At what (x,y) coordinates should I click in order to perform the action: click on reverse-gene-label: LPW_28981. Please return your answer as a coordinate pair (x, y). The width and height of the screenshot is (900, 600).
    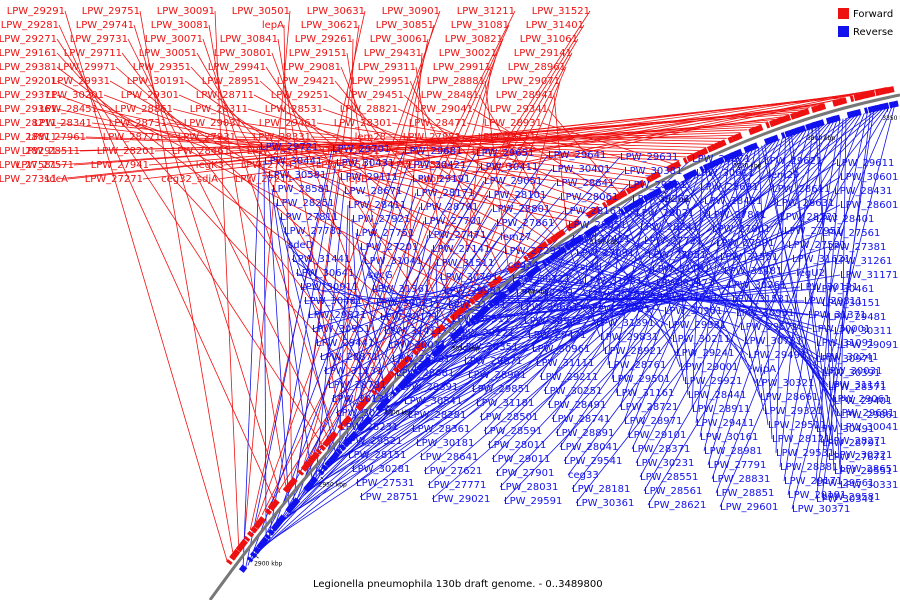
    Looking at the image, I should click on (733, 451).